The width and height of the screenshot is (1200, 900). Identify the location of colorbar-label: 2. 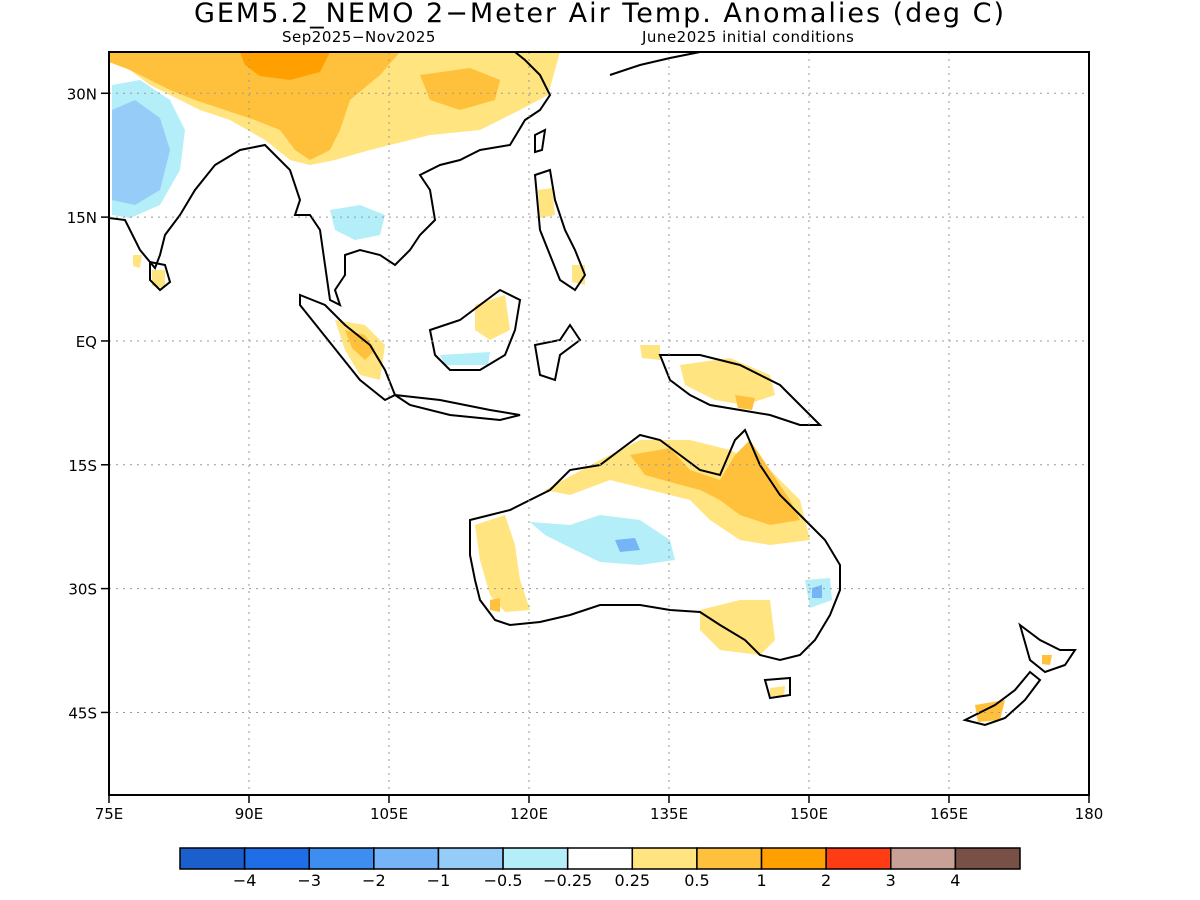
(826, 880).